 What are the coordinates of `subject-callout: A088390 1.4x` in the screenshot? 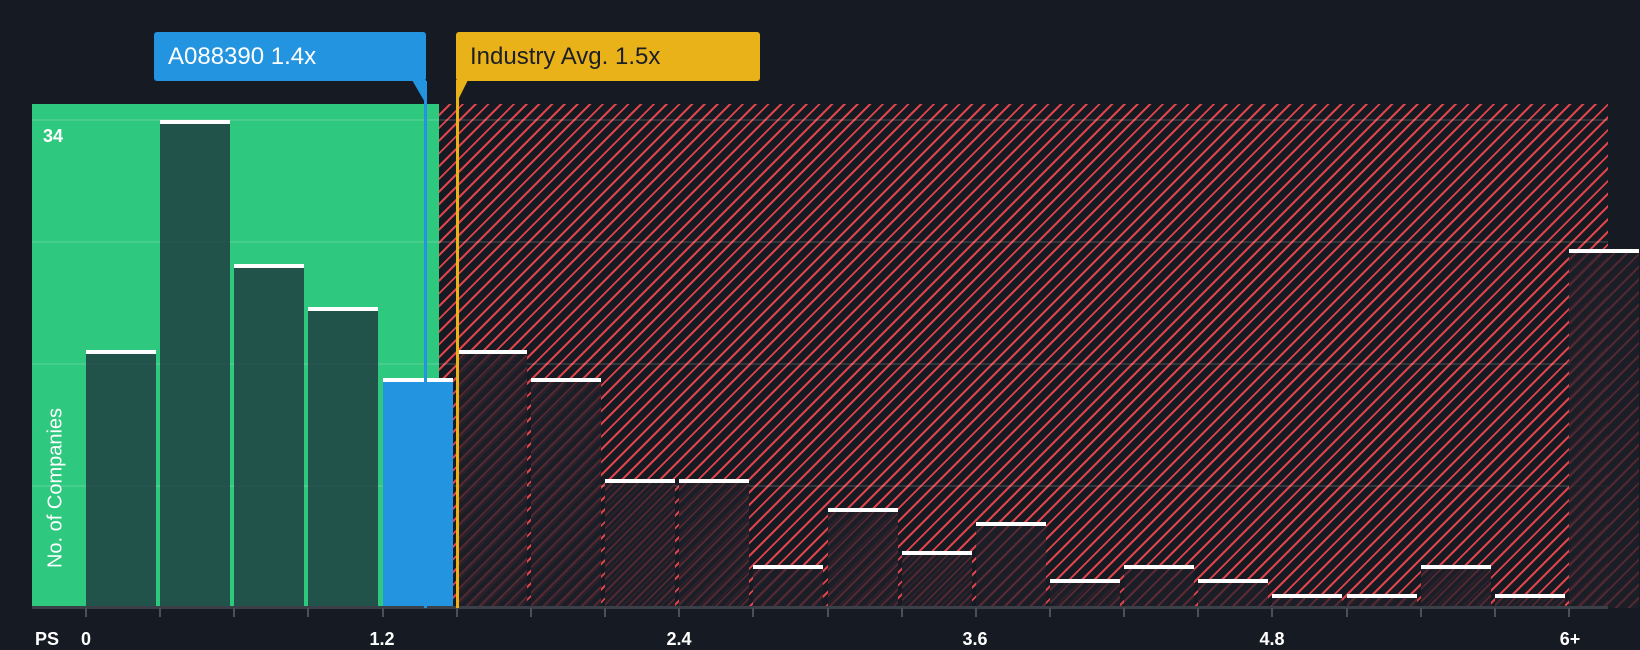 It's located at (290, 56).